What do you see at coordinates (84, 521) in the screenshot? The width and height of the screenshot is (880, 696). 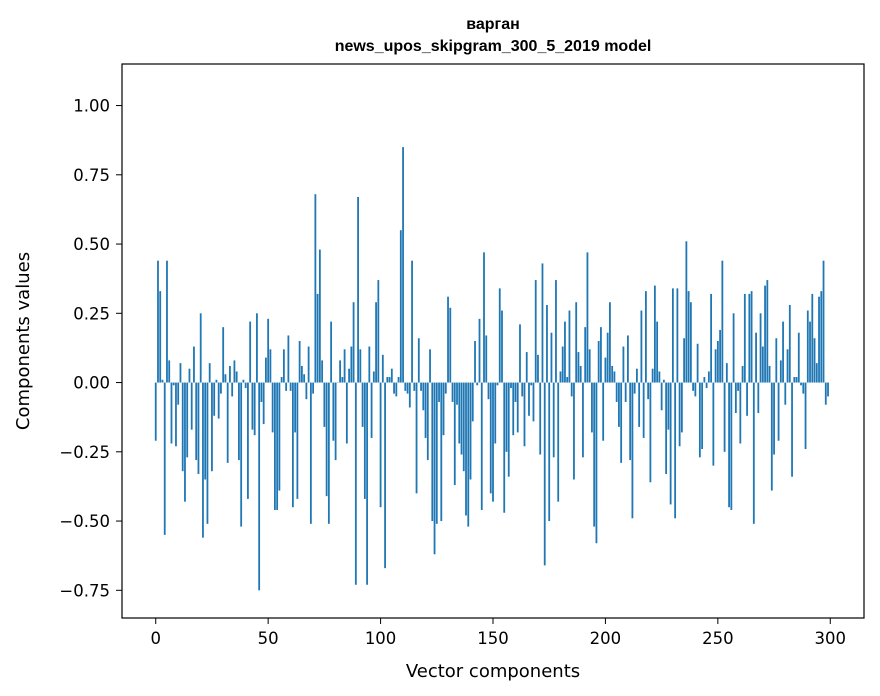 I see `y-tick-label: −0.50` at bounding box center [84, 521].